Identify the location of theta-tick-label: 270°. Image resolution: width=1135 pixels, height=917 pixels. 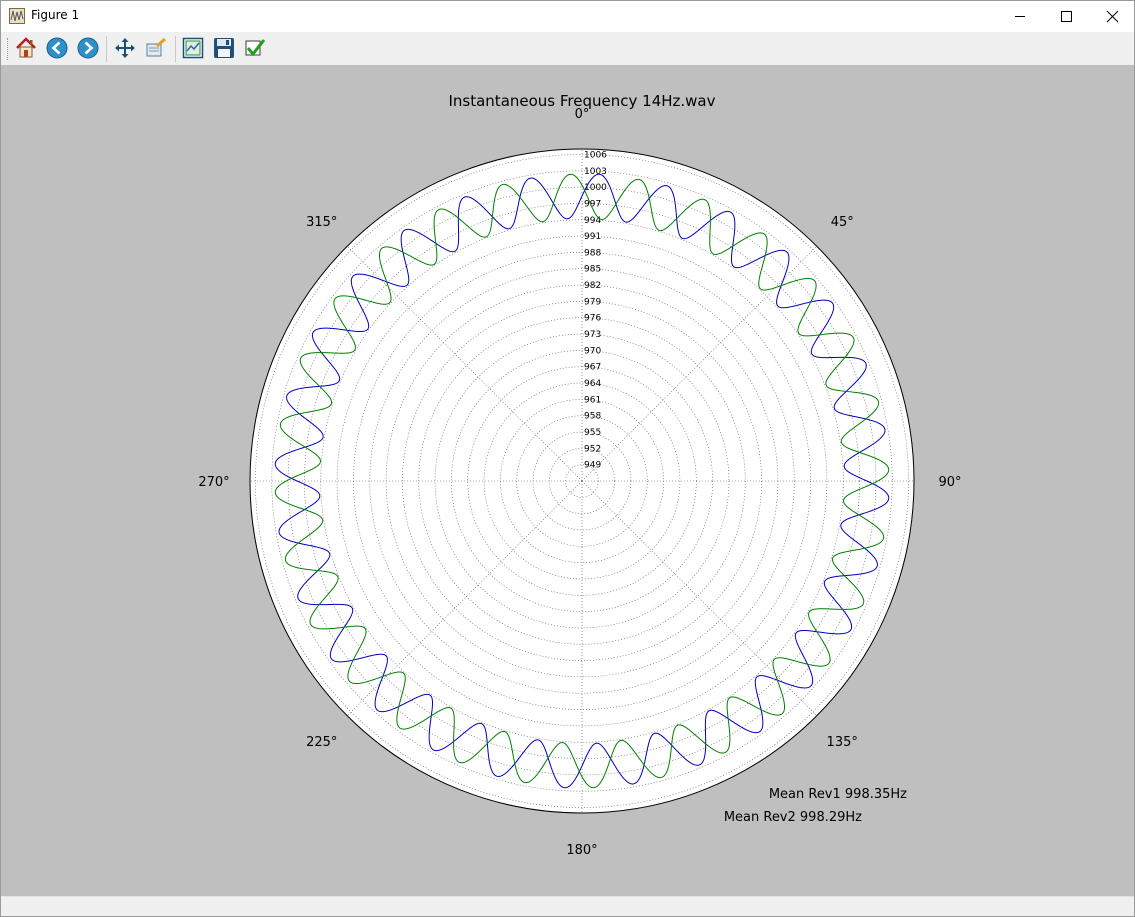
(213, 482).